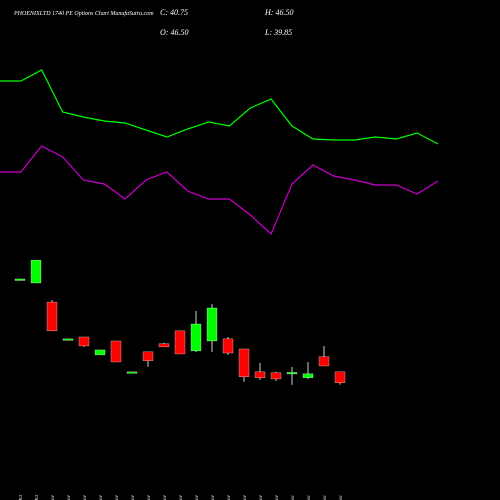  Describe the element at coordinates (278, 32) in the screenshot. I see `low-label: L: 39.85` at that location.